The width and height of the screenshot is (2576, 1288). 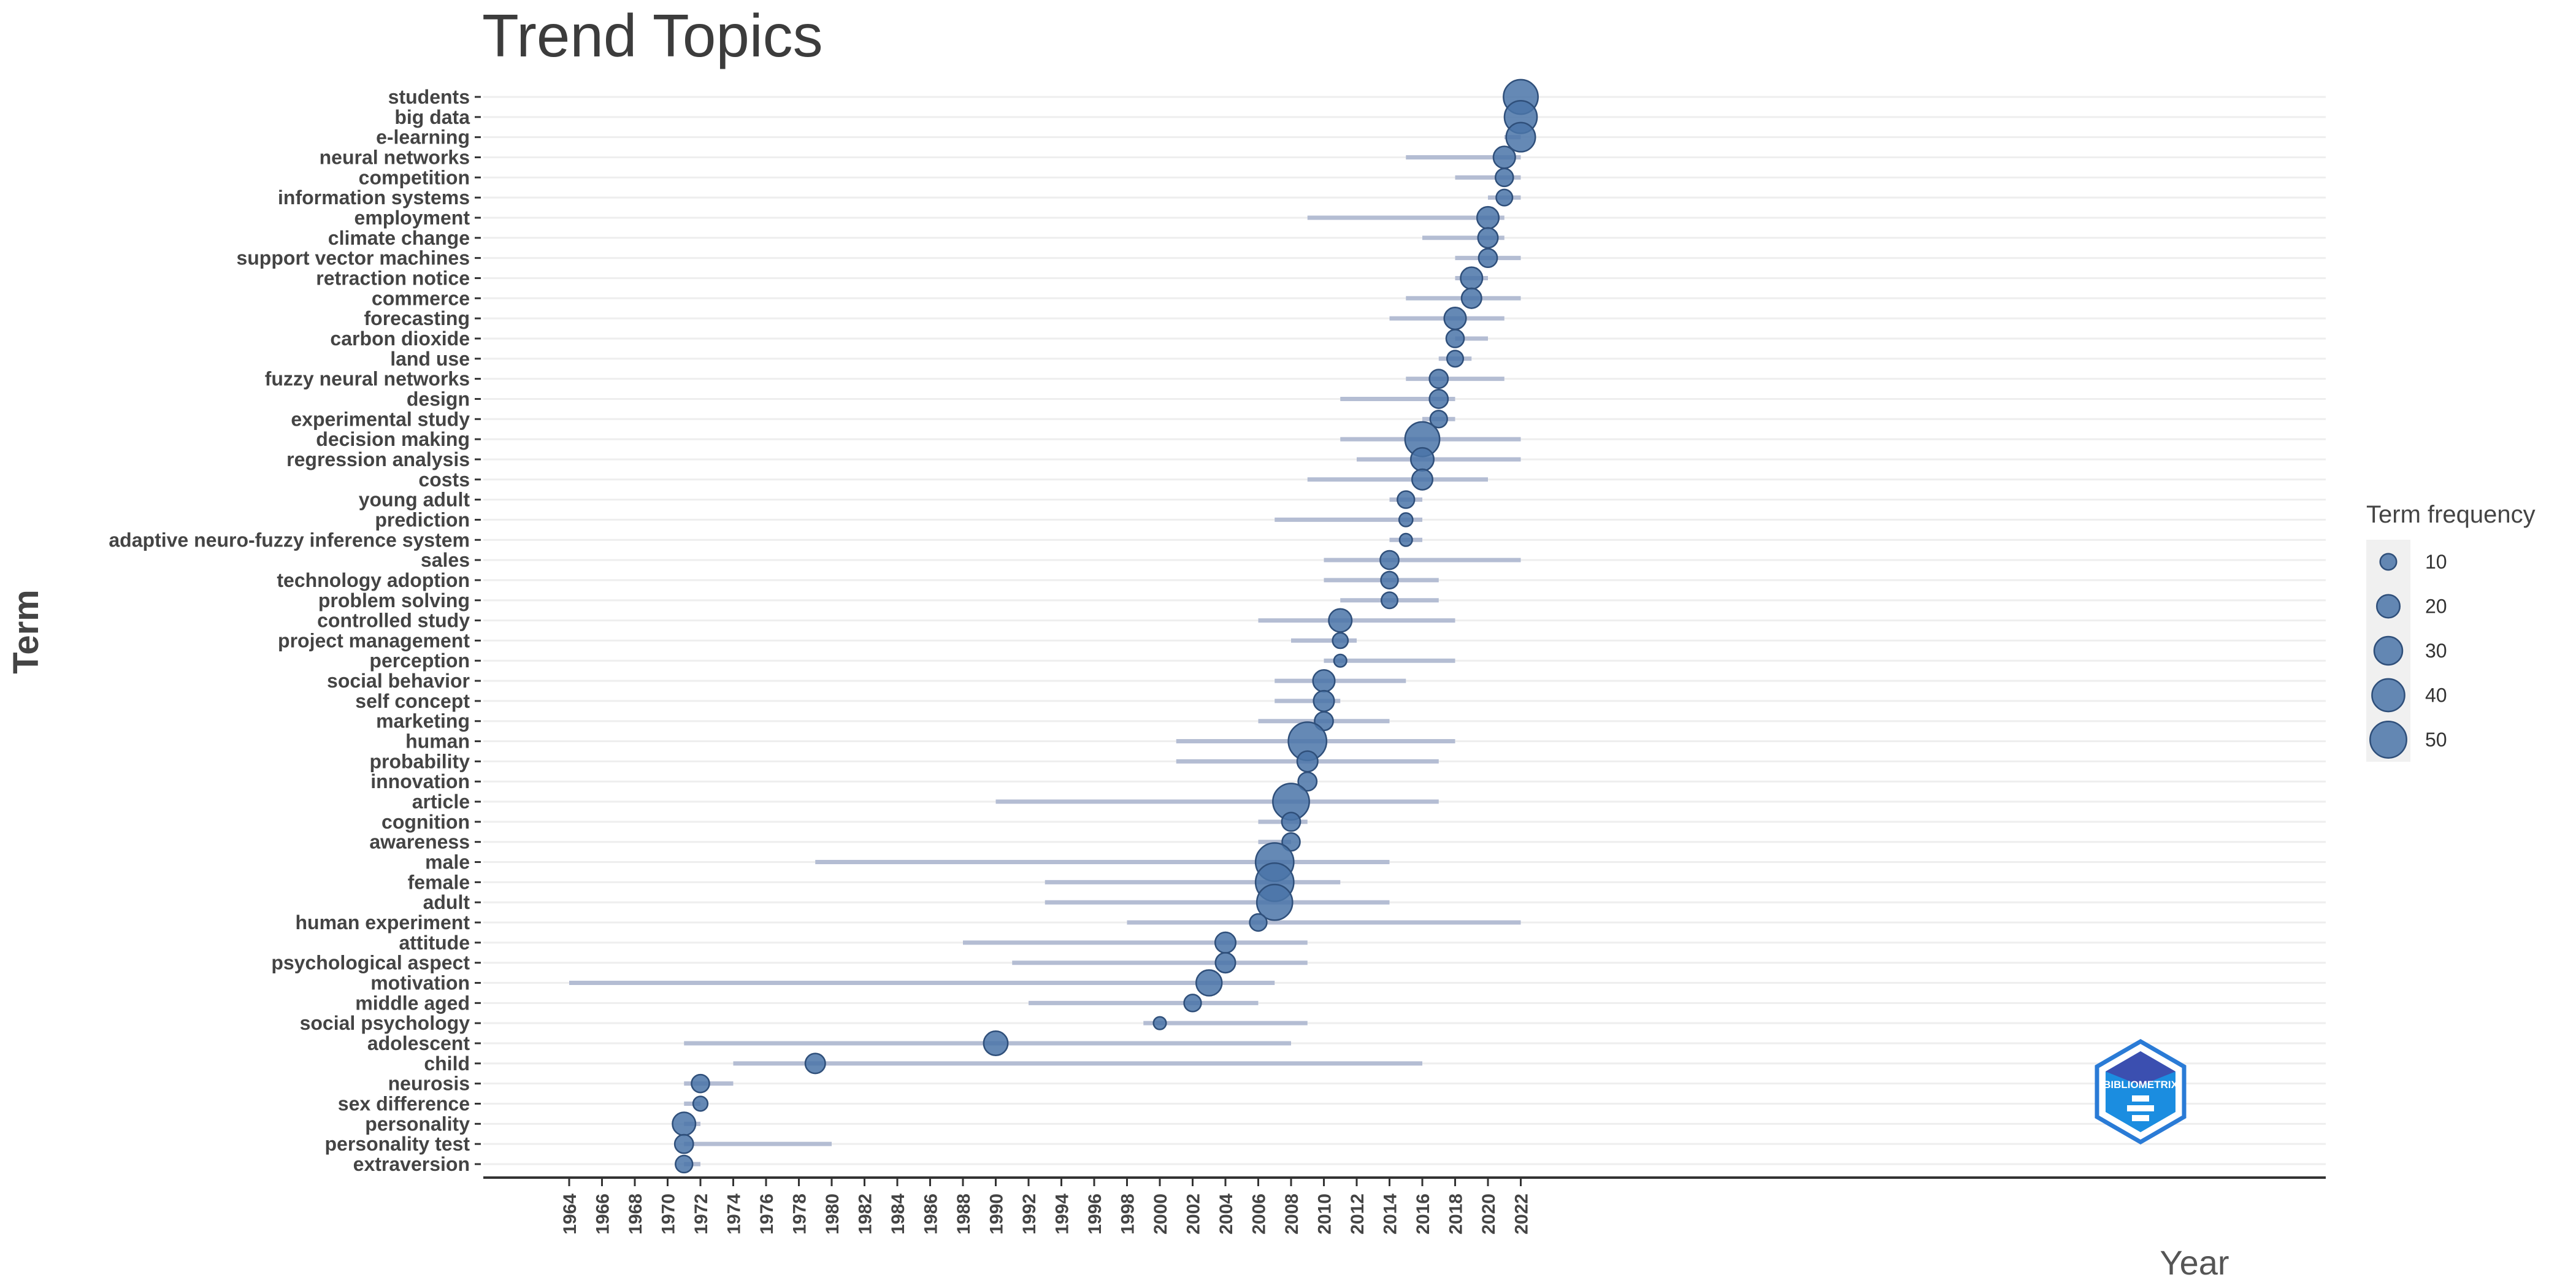 I want to click on x-tick-label: 2010, so click(x=1325, y=1214).